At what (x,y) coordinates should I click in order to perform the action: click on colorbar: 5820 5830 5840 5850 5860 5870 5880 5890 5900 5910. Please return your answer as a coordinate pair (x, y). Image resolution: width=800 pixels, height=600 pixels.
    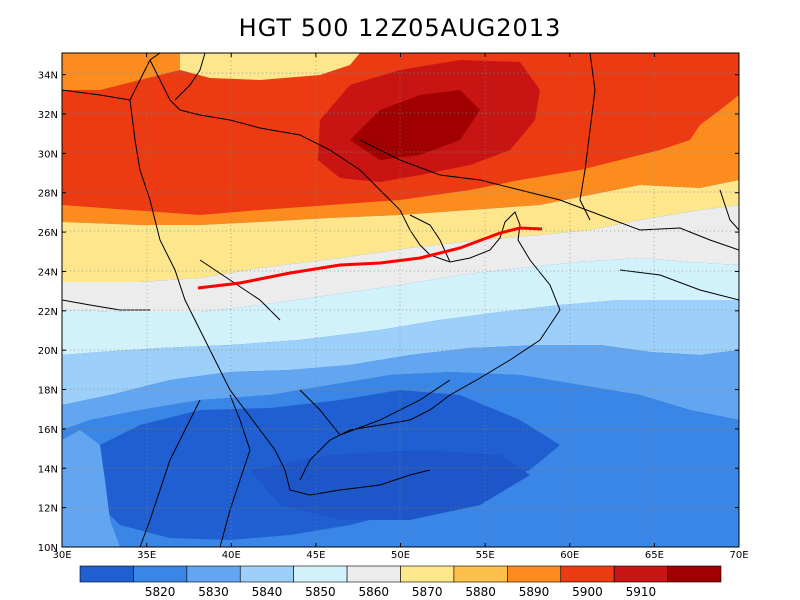
    Looking at the image, I should click on (400, 582).